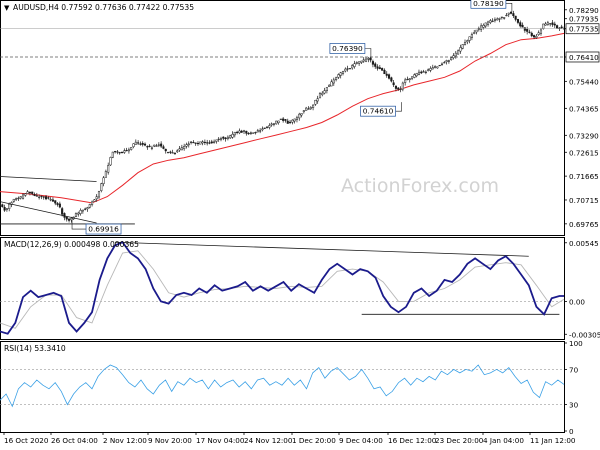 Image resolution: width=600 pixels, height=450 pixels. I want to click on y-tick-label: 0.78290, so click(584, 10).